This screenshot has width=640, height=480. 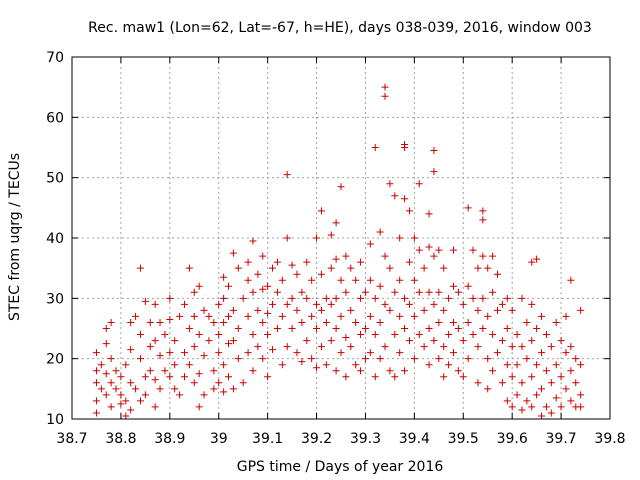 I want to click on x-axis-label: GPS time / Days of year 2016, so click(x=340, y=467).